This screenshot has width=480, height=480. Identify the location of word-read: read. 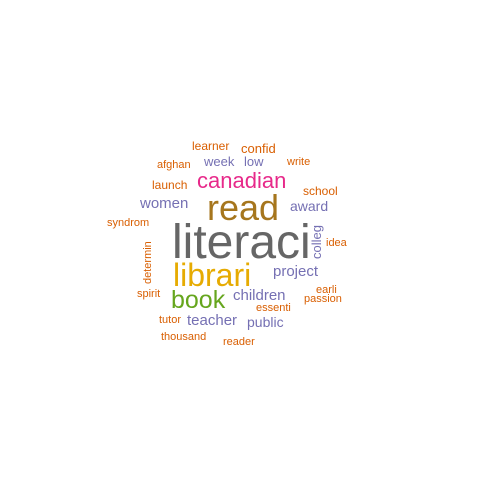
(243, 207).